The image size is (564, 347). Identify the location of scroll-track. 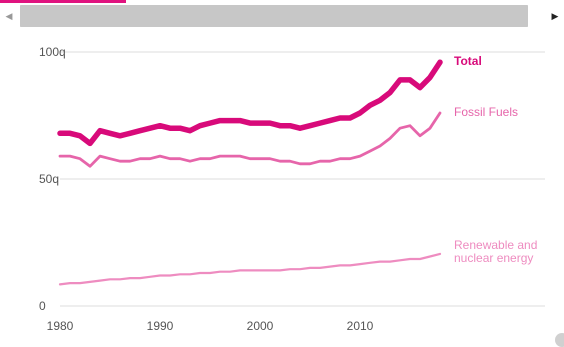
(274, 16).